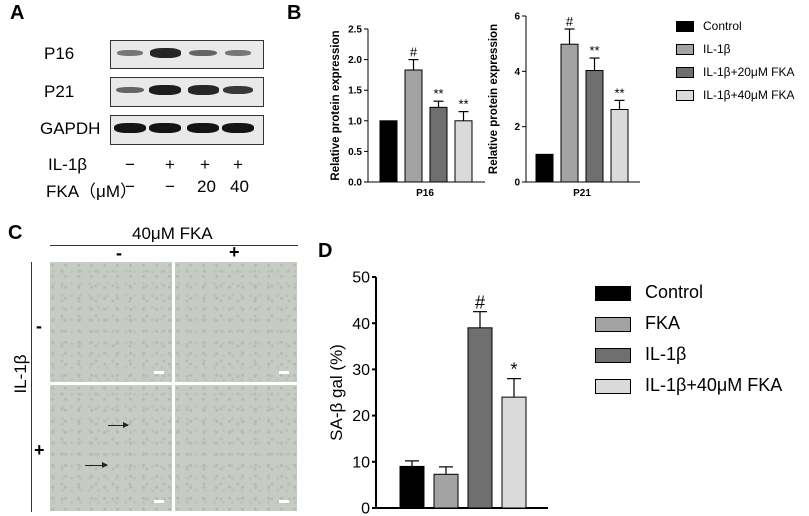 Image resolution: width=809 pixels, height=516 pixels. I want to click on row-label-plus: +, so click(39, 450).